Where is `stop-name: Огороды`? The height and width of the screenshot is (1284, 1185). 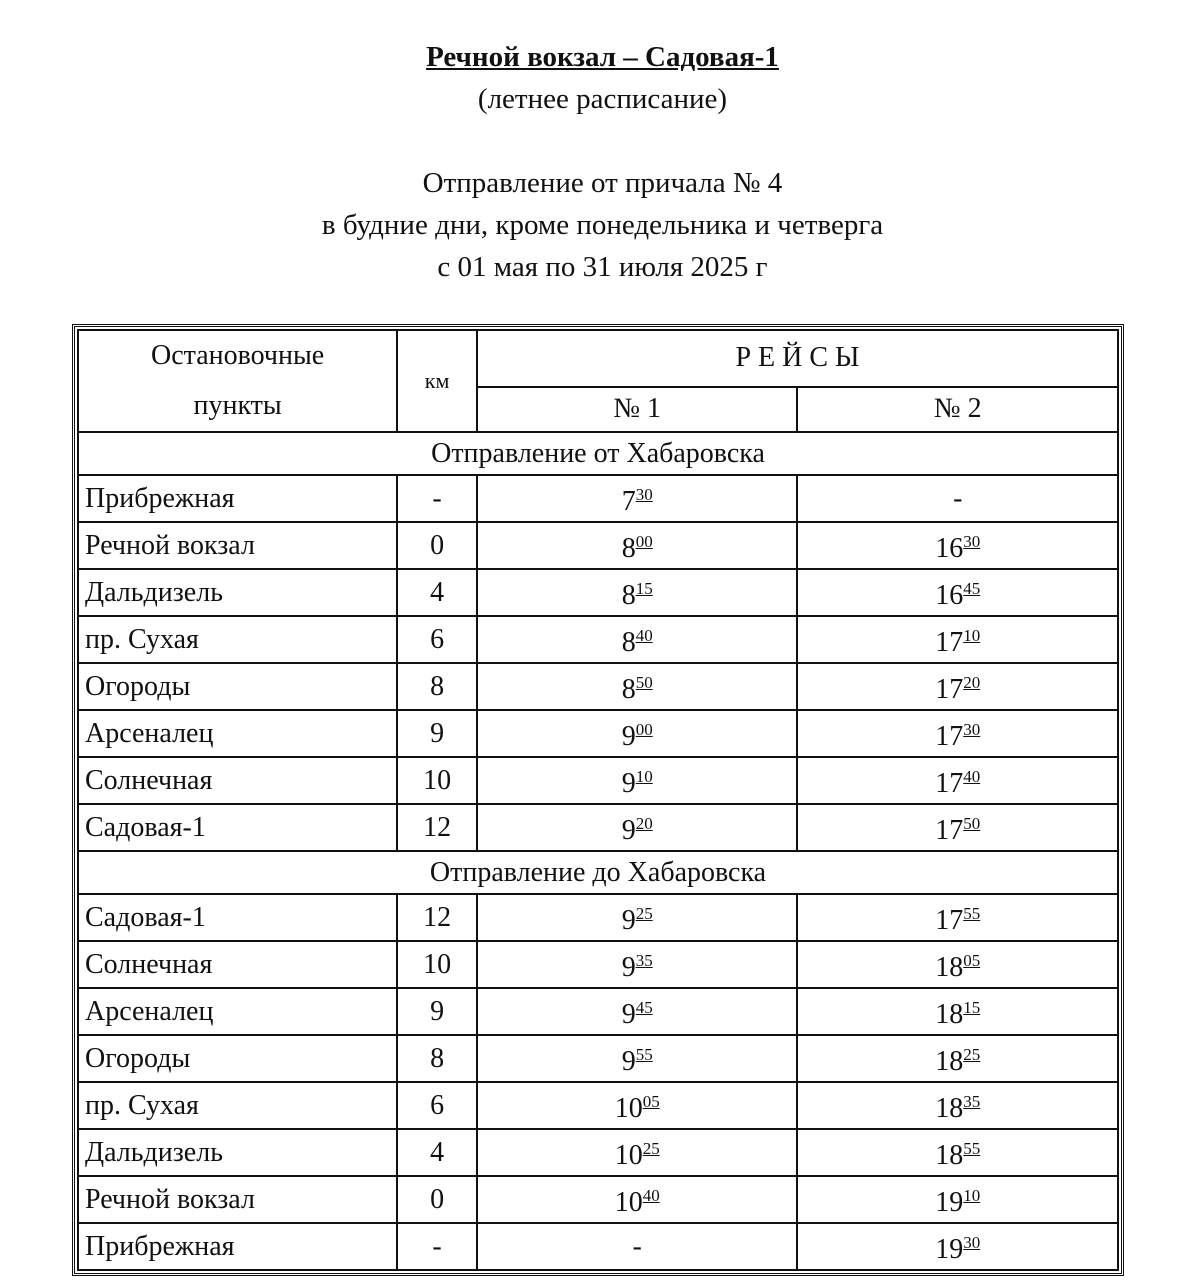 stop-name: Огороды is located at coordinates (237, 1058).